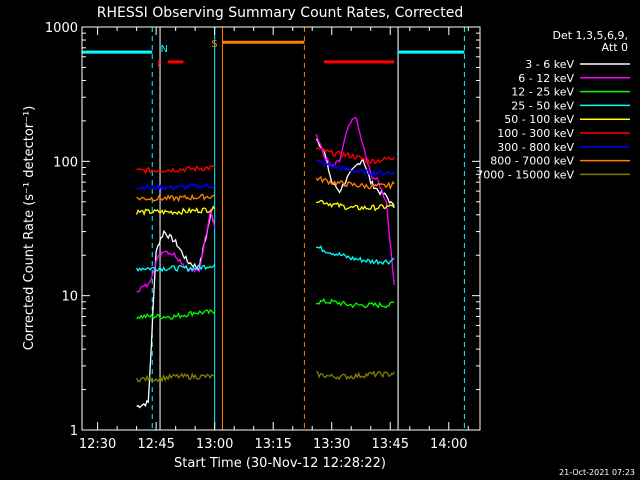 The width and height of the screenshot is (640, 480). Describe the element at coordinates (535, 147) in the screenshot. I see `legend-label: 300 - 800 keV` at that location.